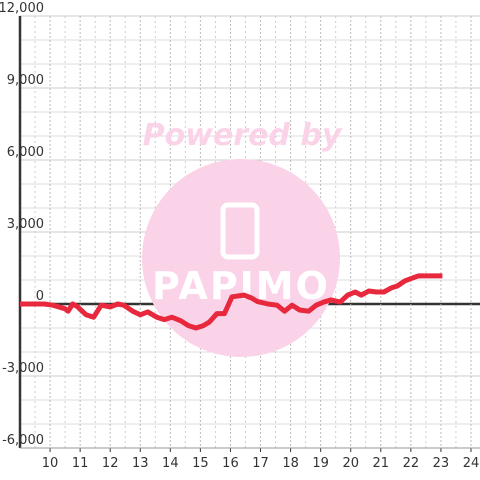 The width and height of the screenshot is (480, 480). What do you see at coordinates (50, 463) in the screenshot?
I see `x-tick-label: 10` at bounding box center [50, 463].